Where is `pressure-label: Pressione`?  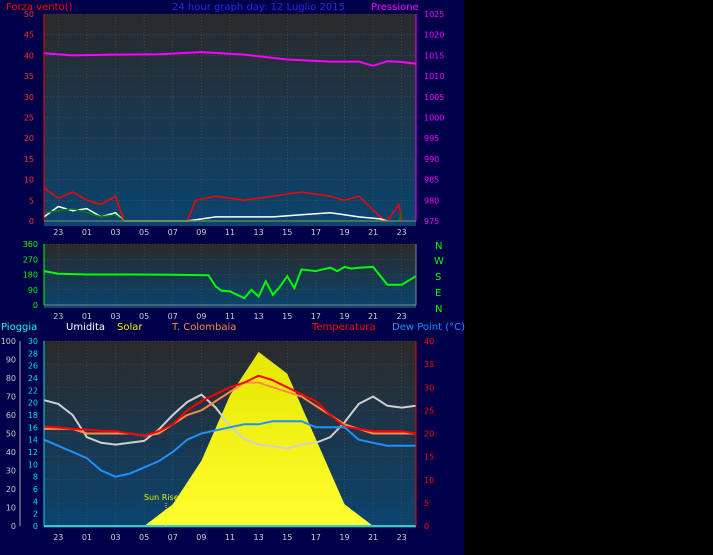
pressure-label: Pressione is located at coordinates (395, 7).